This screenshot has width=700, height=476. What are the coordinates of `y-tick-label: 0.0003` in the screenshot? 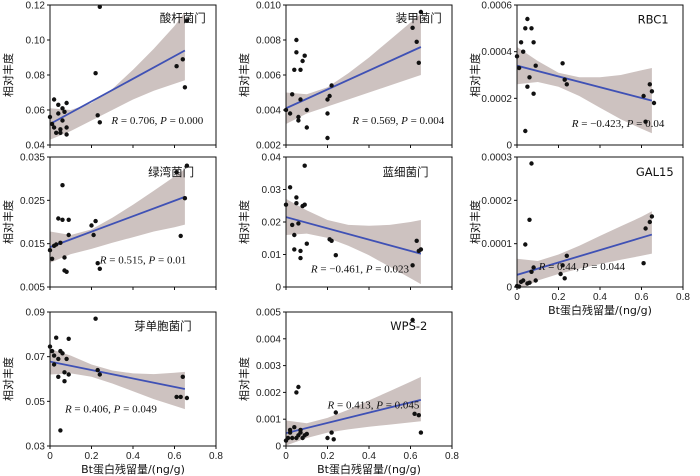 It's located at (496, 158).